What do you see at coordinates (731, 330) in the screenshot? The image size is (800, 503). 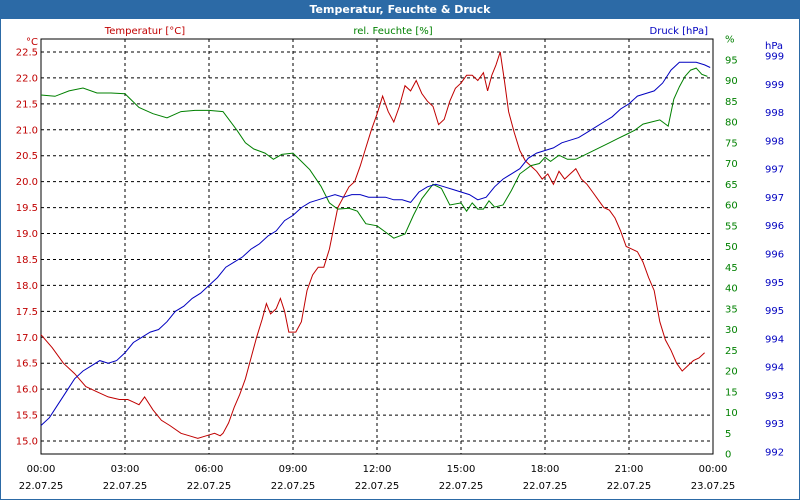 I see `humidity-tick-label: 30` at bounding box center [731, 330].